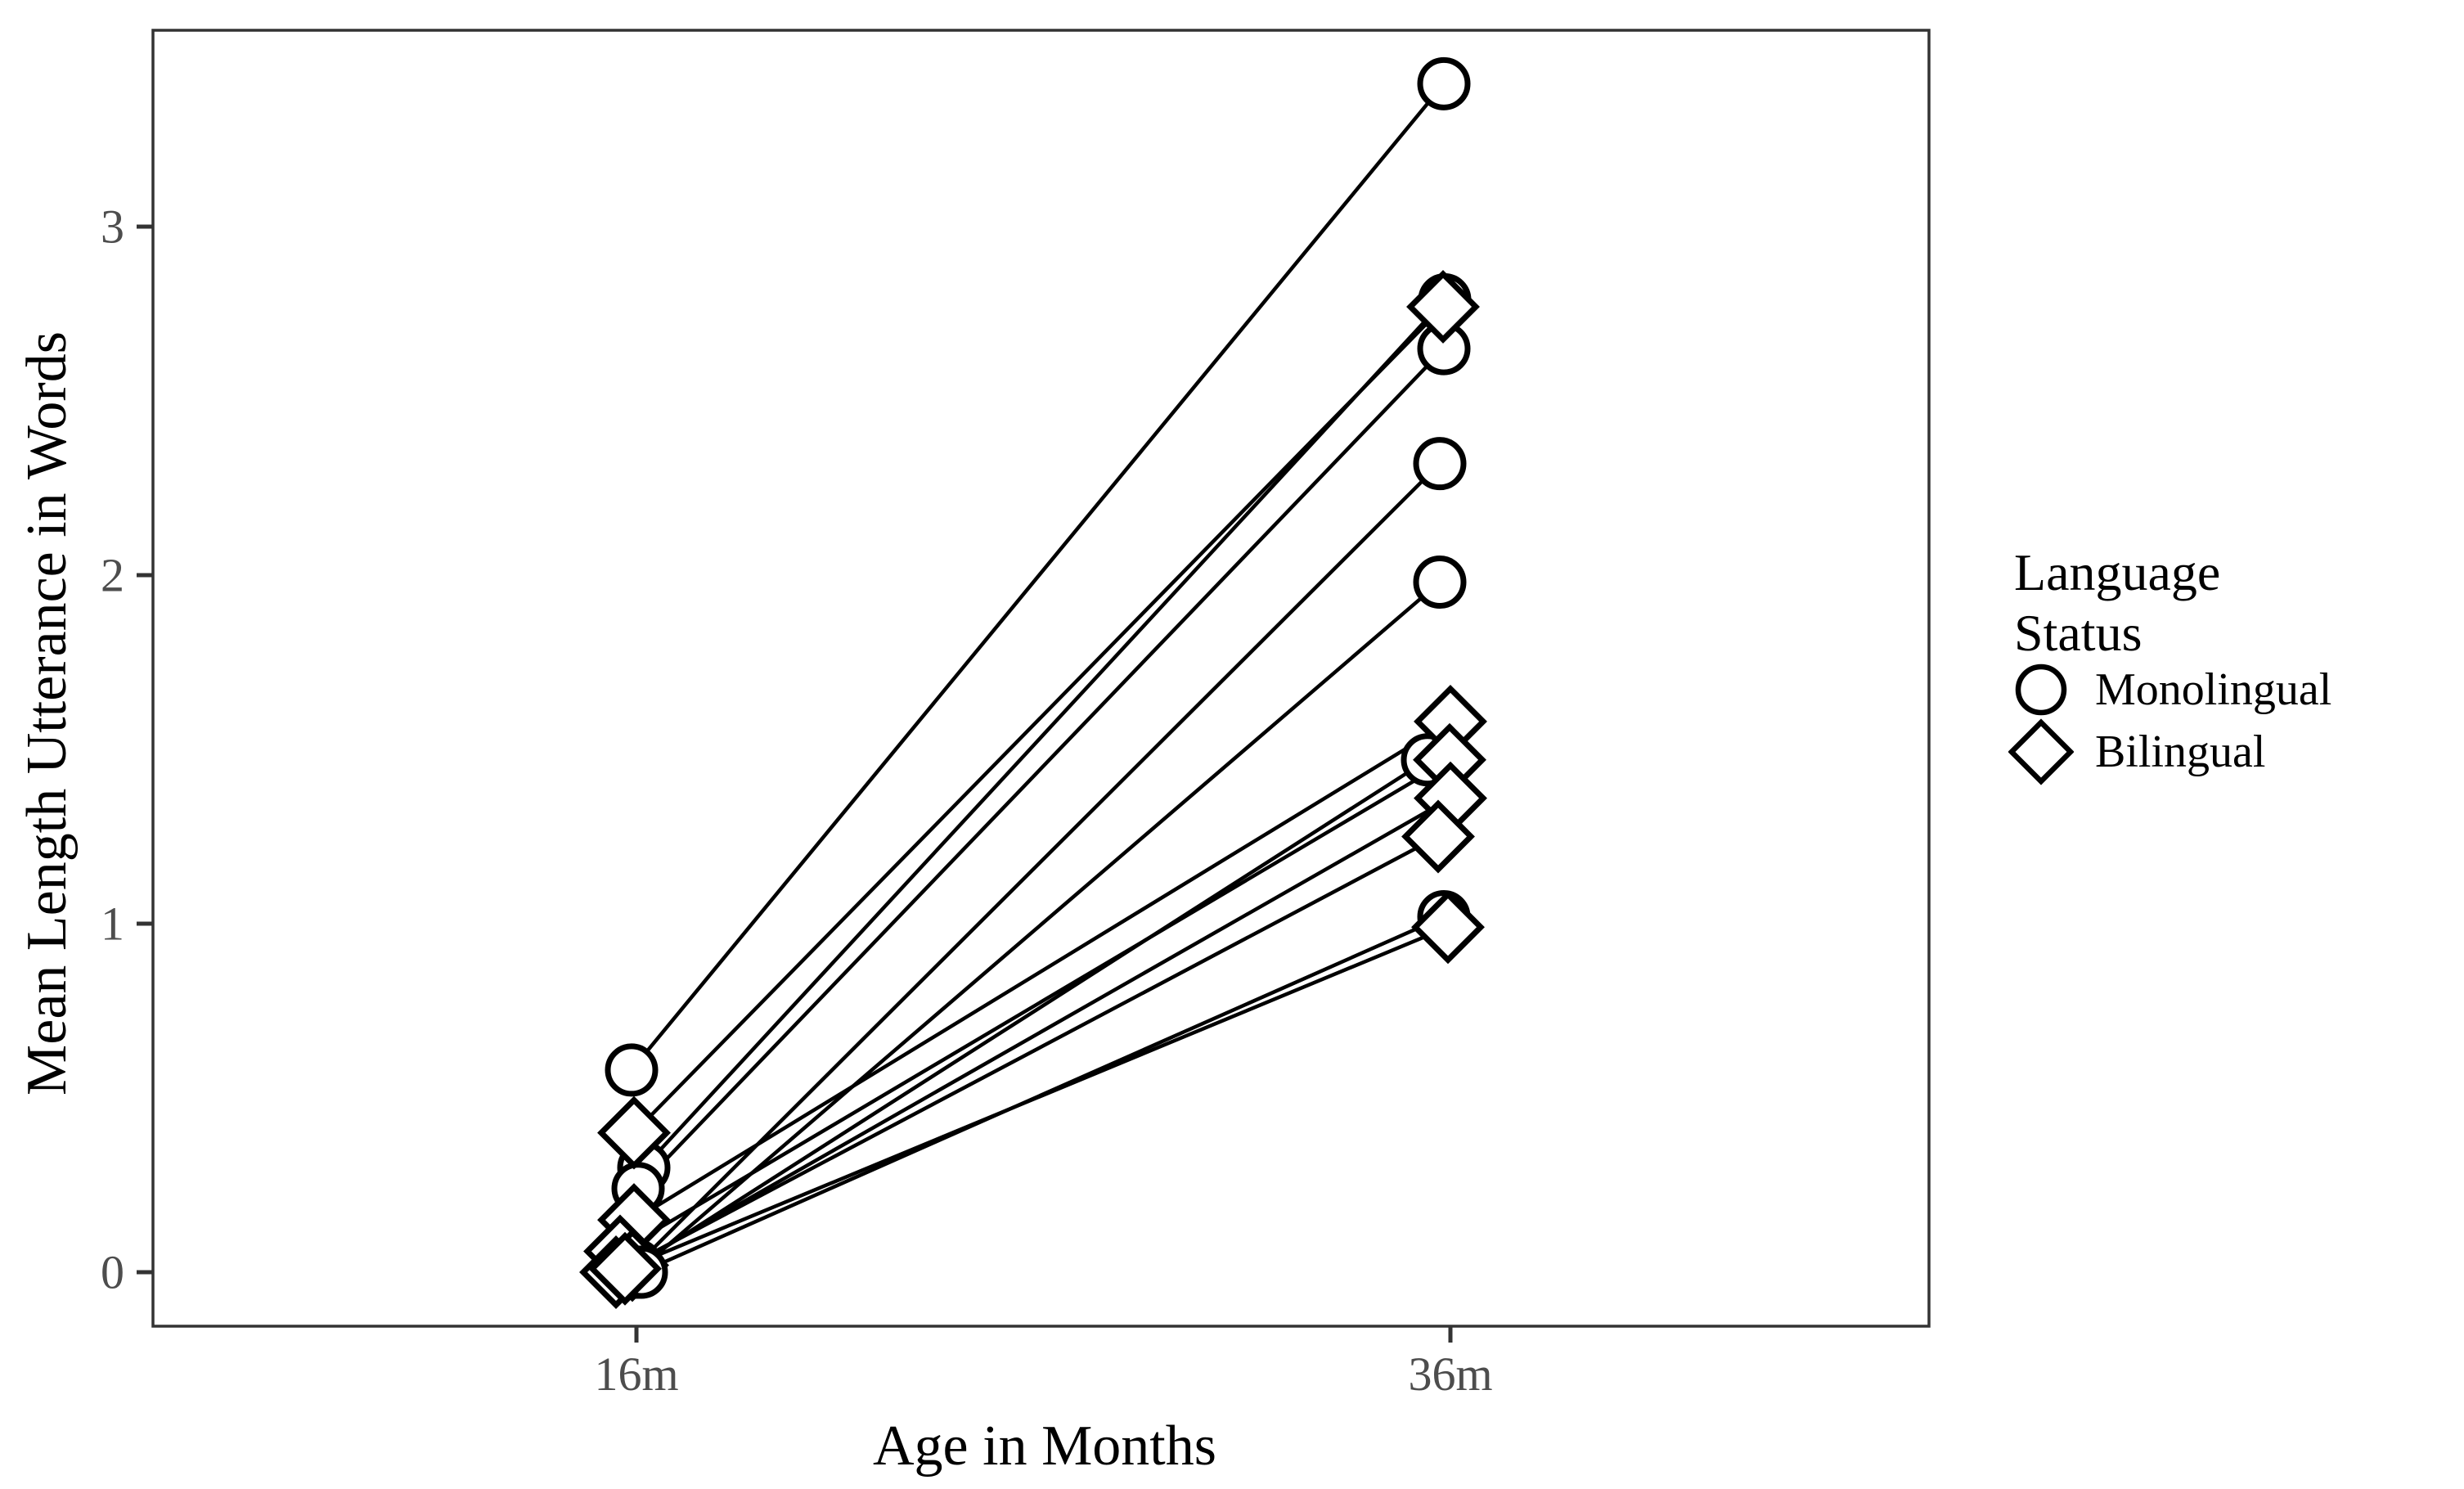 The width and height of the screenshot is (2464, 1489). I want to click on y-tick-label: 0, so click(113, 1272).